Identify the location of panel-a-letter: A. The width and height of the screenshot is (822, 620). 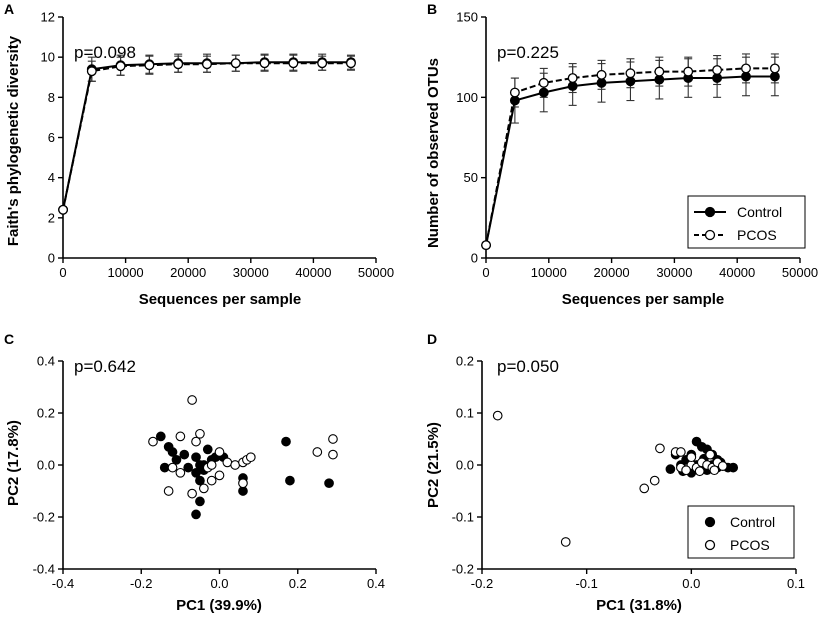
(9, 9).